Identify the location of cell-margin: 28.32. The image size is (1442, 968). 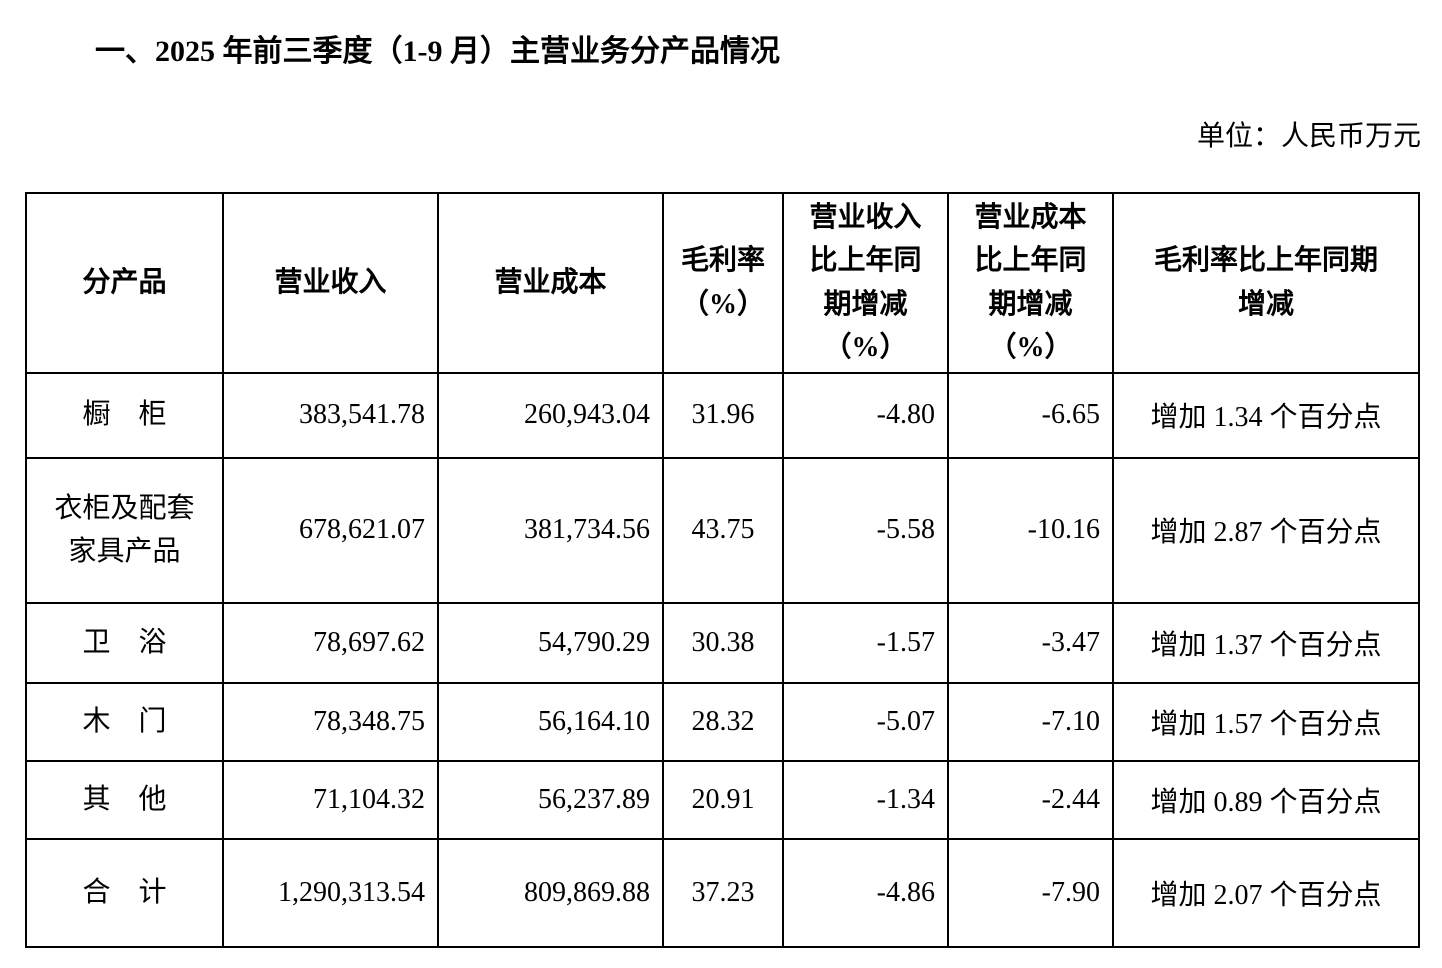
(723, 721).